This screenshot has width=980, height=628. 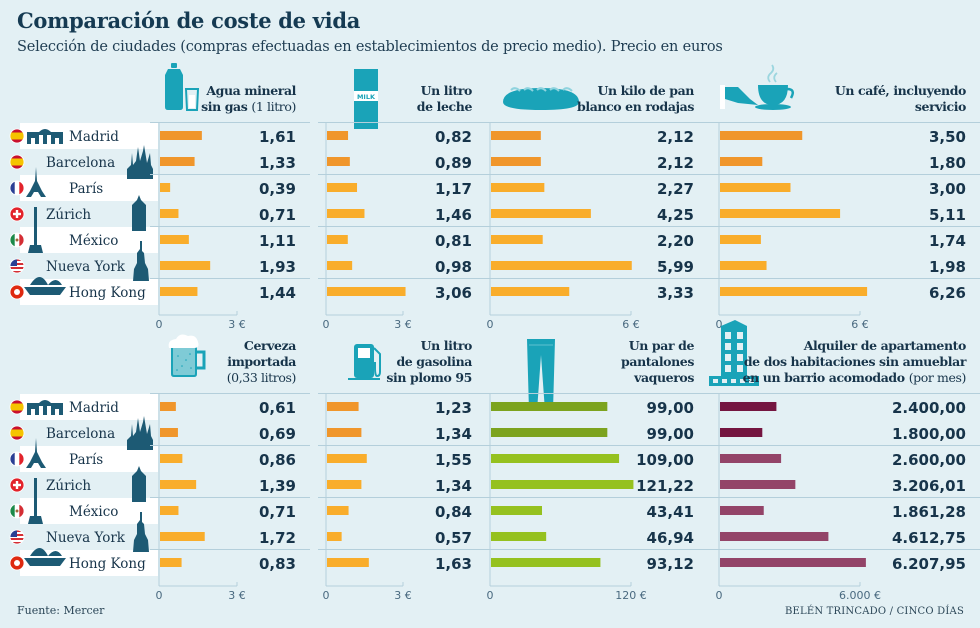 I want to click on tick-label: 6 €, so click(x=860, y=324).